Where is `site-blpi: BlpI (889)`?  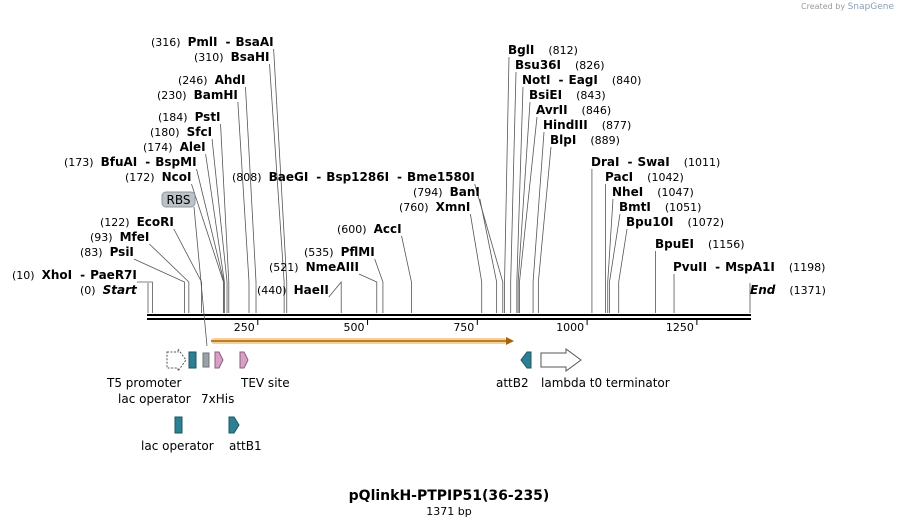
site-blpi: BlpI (889) is located at coordinates (585, 140).